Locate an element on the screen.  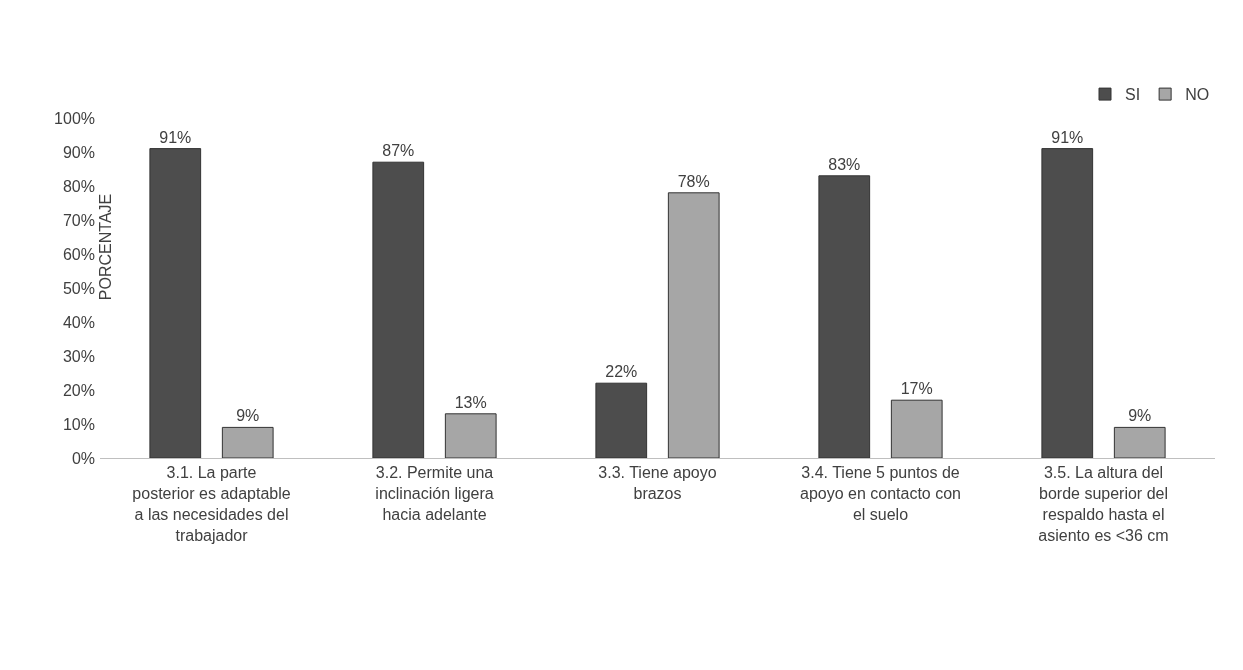
data-label: 13% is located at coordinates (470, 402).